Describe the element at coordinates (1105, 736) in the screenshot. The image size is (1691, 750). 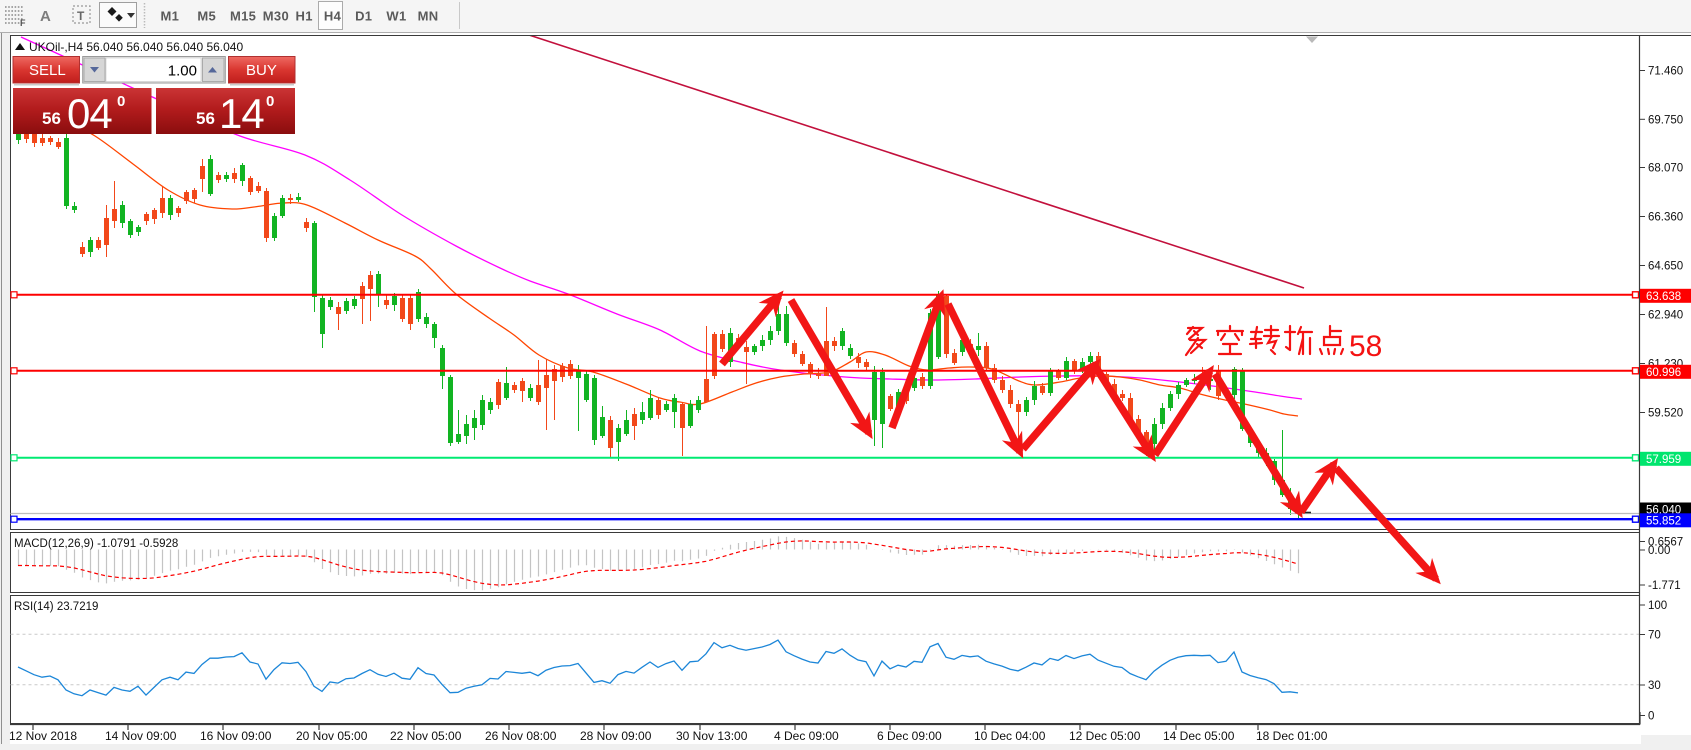
I see `svg-text: 12 Dec 05:00` at that location.